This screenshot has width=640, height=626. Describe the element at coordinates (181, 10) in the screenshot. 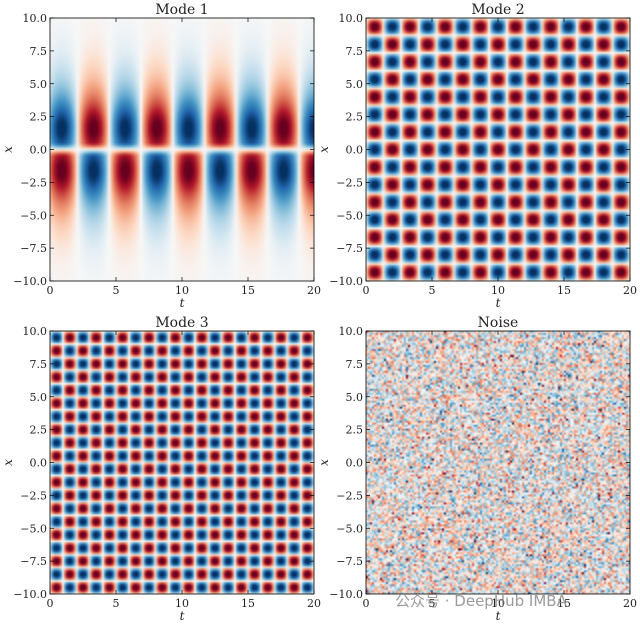

I see `panel-title: Mode 1` at that location.